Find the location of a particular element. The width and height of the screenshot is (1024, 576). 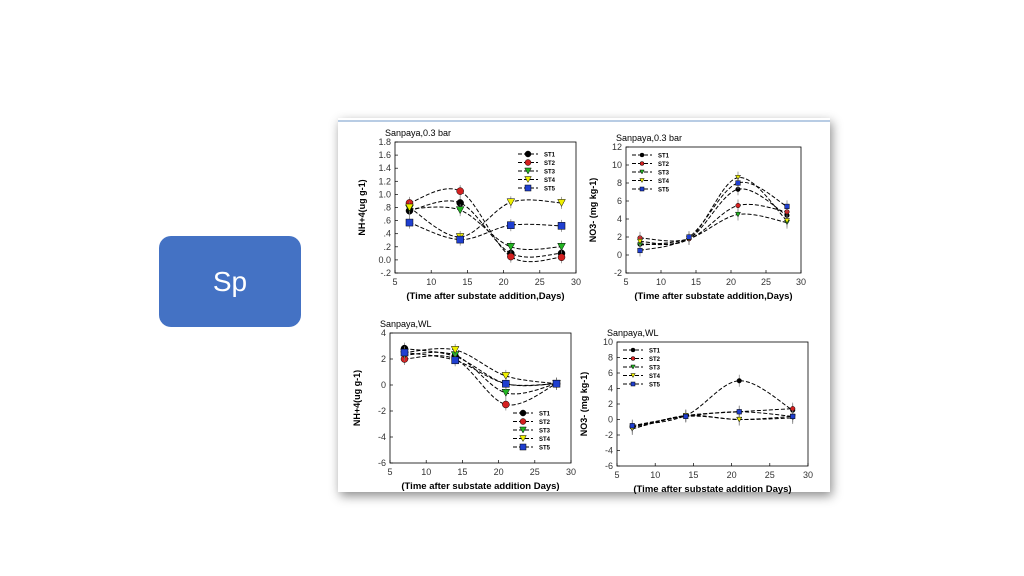

y-tick-label: .2 is located at coordinates (387, 247).